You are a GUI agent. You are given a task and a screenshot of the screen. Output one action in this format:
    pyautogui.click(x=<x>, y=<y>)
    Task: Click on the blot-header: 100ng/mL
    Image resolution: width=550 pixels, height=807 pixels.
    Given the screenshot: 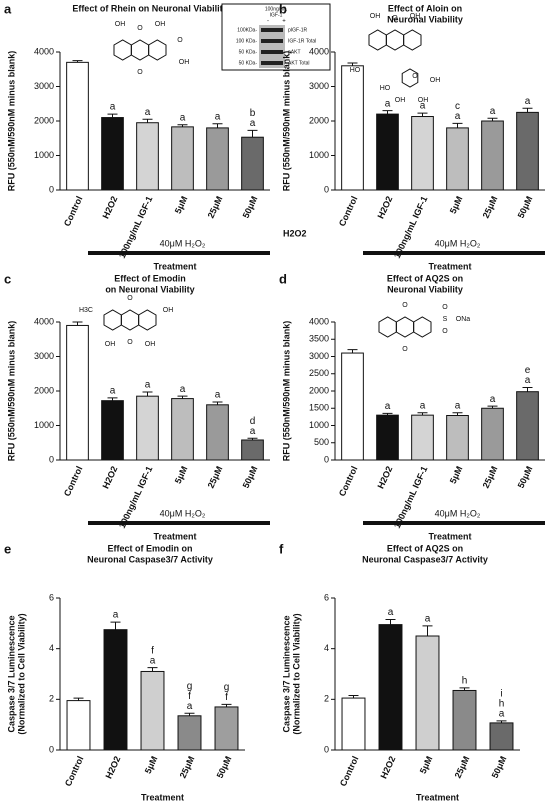 What is the action you would take?
    pyautogui.click(x=276, y=9)
    